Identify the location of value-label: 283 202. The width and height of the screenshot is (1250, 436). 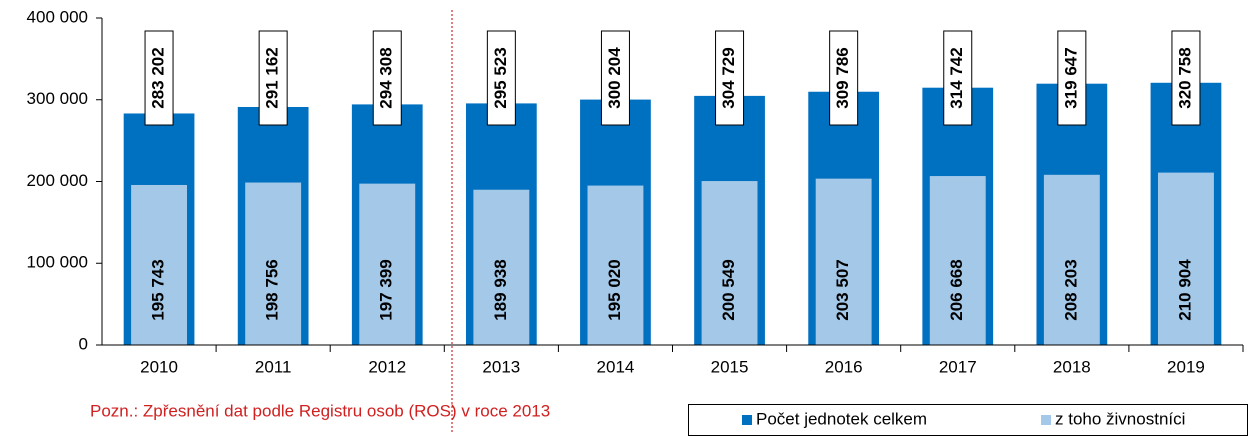
(158, 77).